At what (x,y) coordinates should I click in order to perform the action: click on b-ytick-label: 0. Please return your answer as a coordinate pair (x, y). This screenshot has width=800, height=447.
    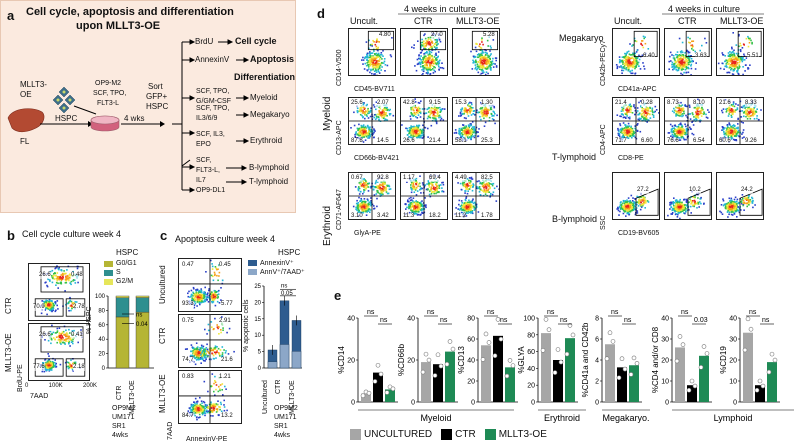
    Looking at the image, I should click on (104, 369).